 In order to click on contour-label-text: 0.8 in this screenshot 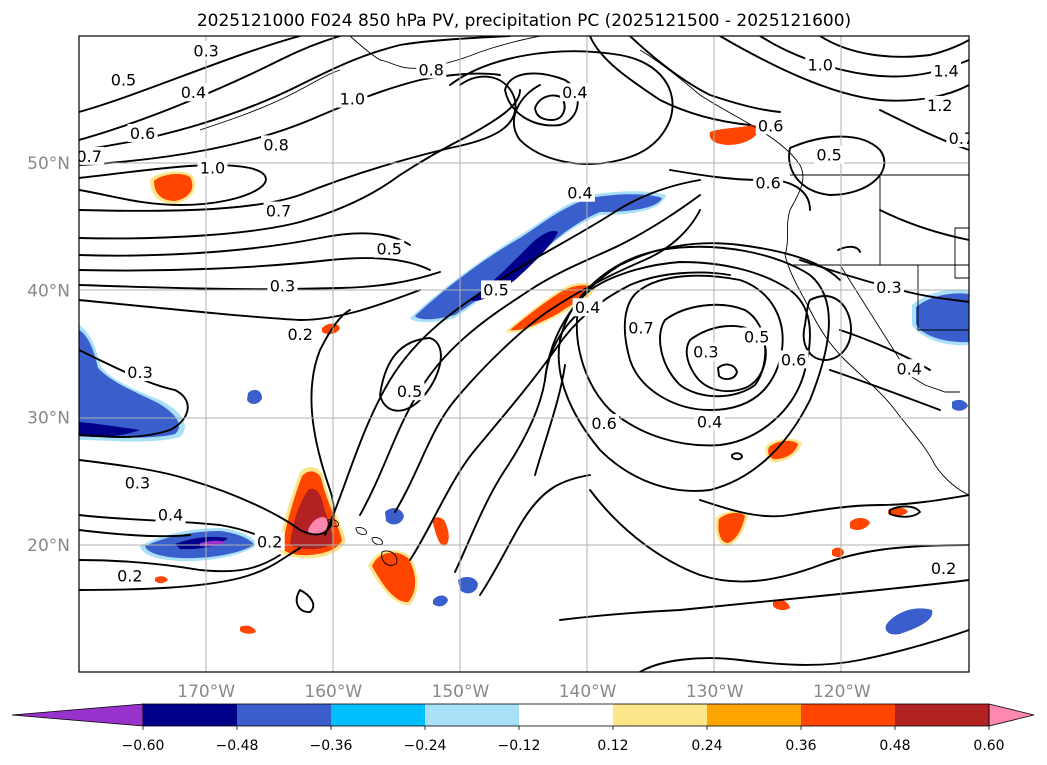, I will do `click(430, 69)`.